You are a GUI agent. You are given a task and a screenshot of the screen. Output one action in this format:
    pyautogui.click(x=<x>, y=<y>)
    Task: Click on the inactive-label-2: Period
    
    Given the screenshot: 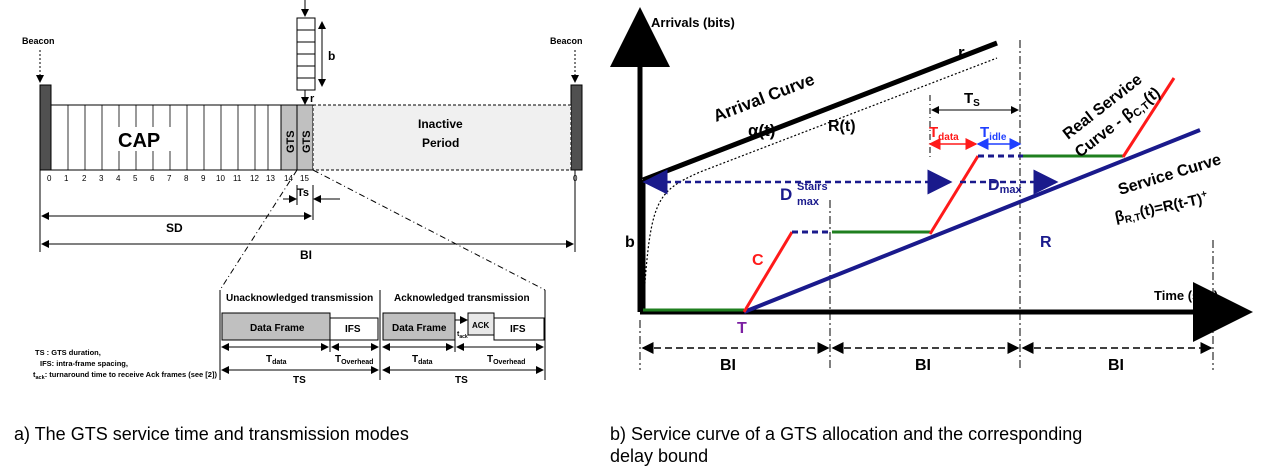 What is the action you would take?
    pyautogui.click(x=440, y=143)
    